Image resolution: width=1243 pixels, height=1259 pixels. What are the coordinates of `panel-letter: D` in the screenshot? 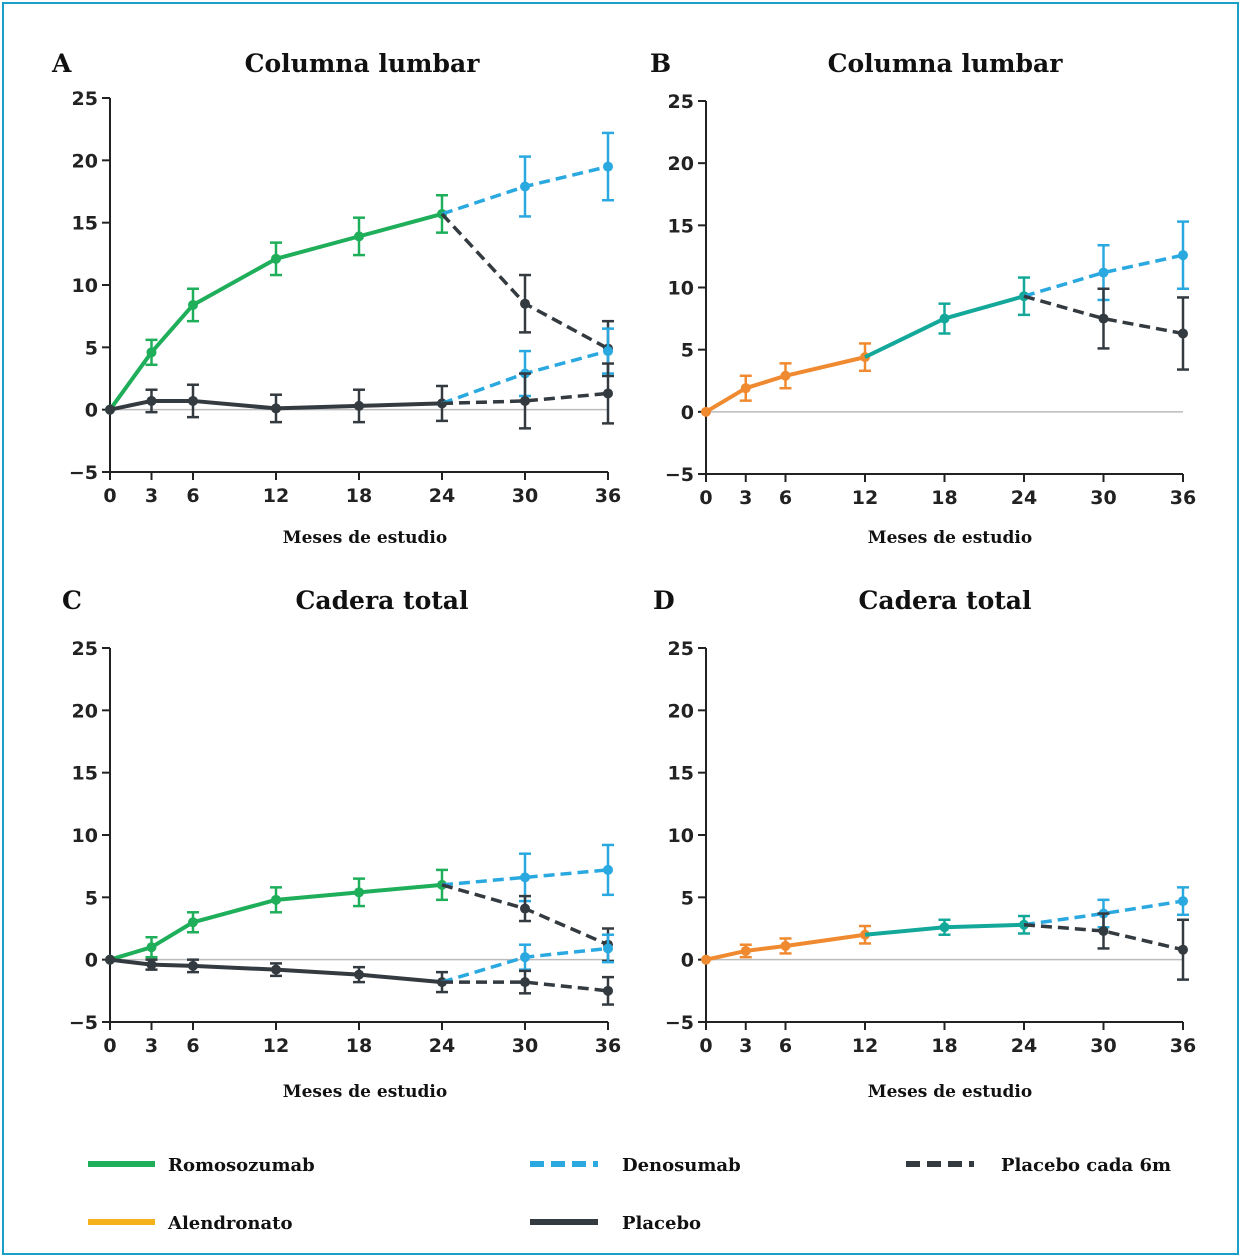 It's located at (664, 600).